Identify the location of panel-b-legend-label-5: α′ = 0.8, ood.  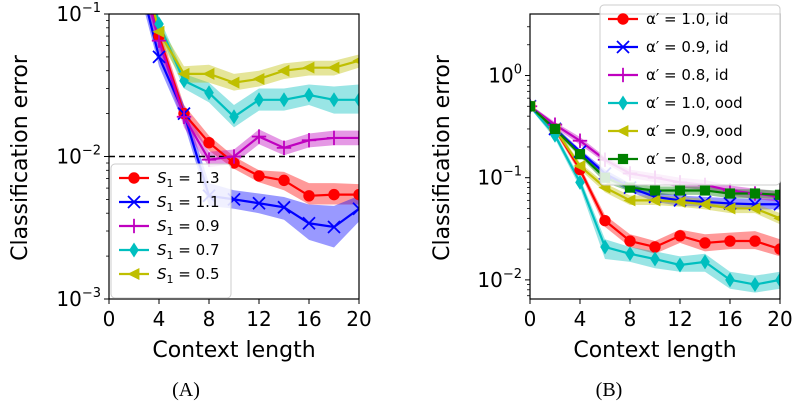
(694, 159).